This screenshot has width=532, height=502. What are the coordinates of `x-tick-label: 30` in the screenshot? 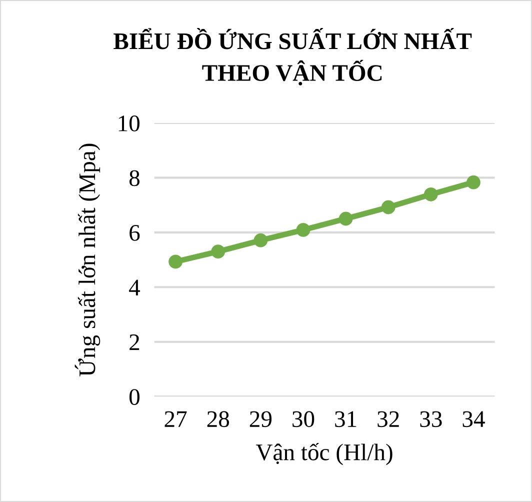 It's located at (303, 419).